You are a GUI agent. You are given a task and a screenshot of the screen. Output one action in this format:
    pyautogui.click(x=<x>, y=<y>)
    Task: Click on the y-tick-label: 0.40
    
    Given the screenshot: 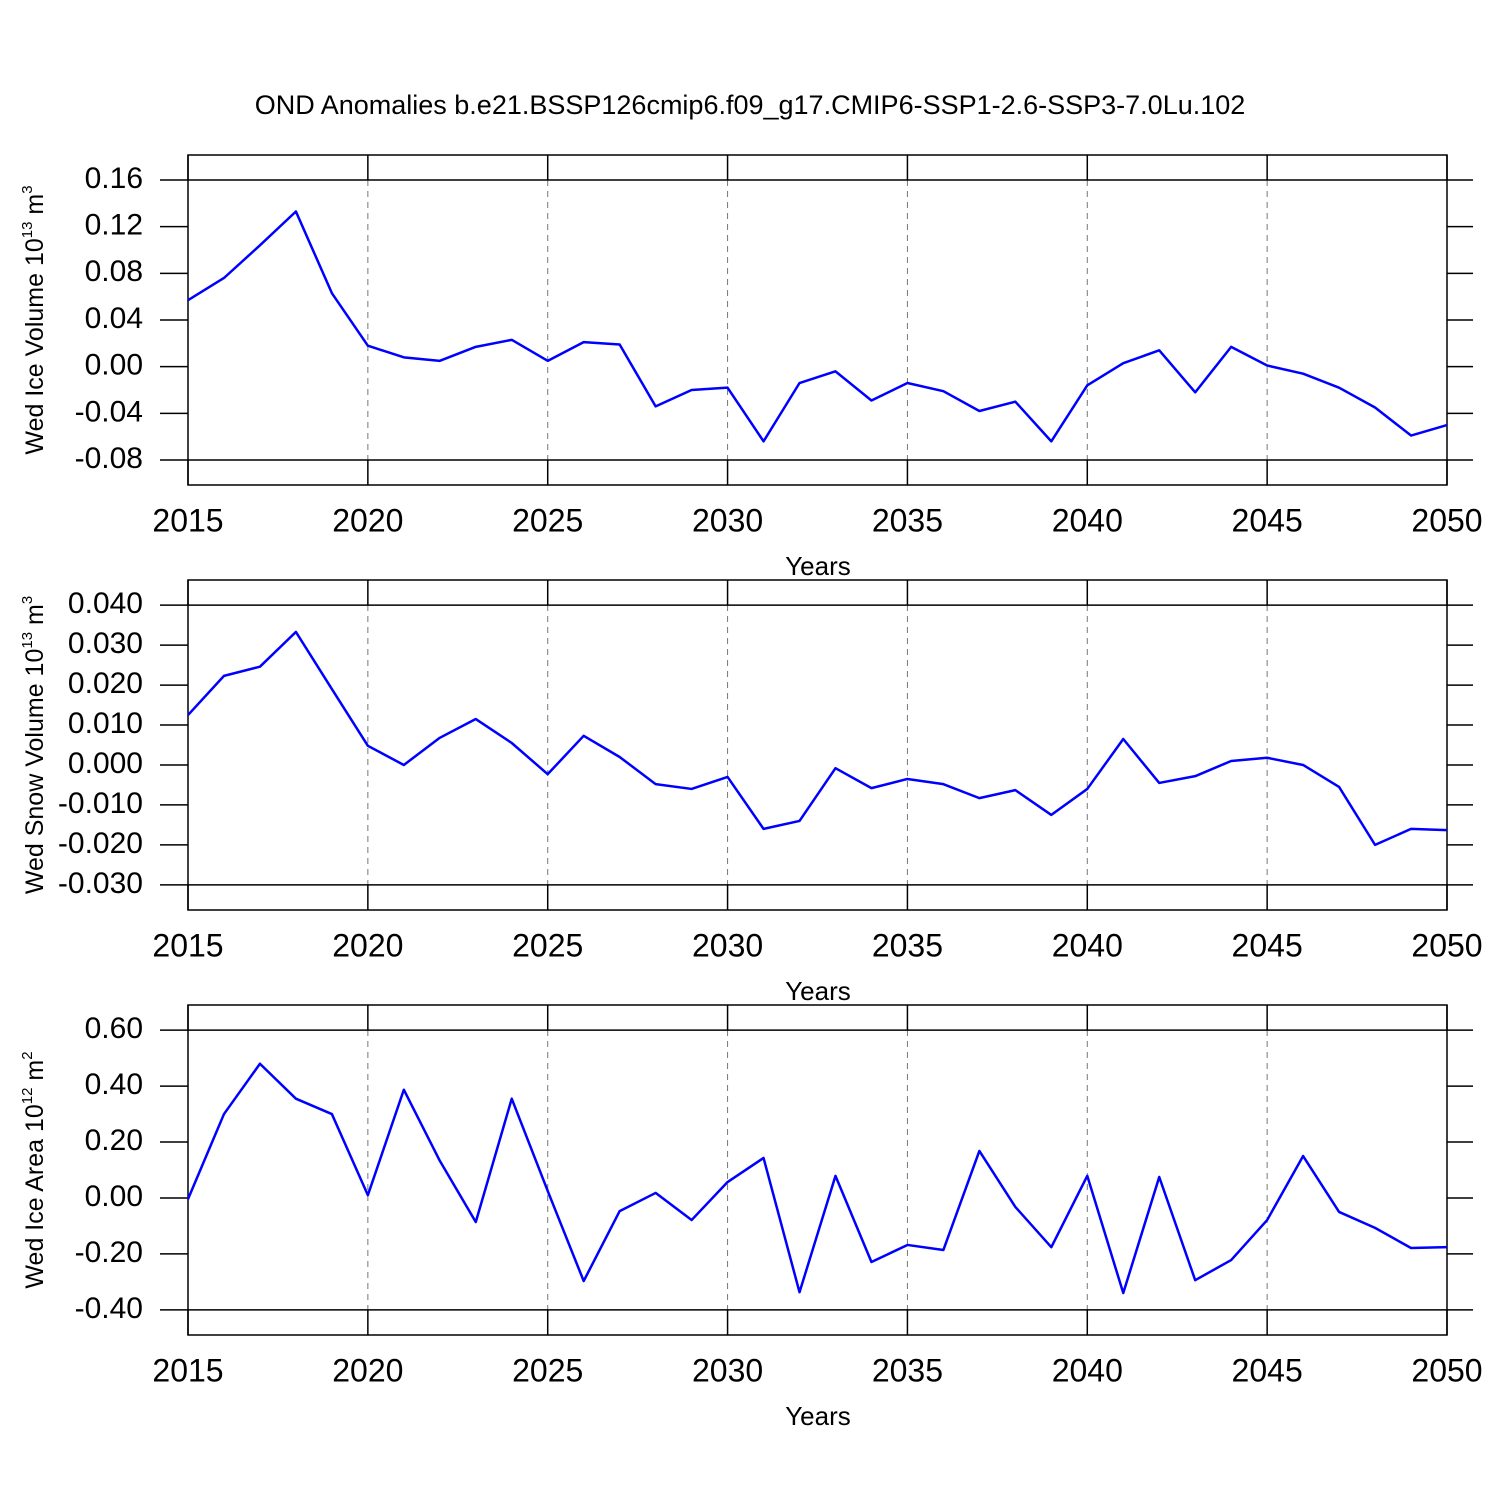 What is the action you would take?
    pyautogui.click(x=114, y=1084)
    